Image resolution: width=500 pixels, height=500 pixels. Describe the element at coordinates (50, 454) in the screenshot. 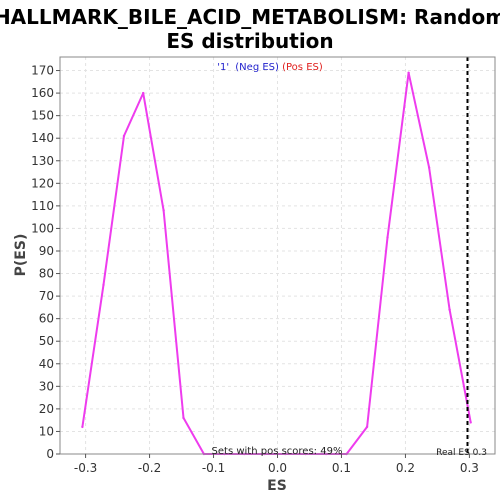

I see `y-tick-label: 0` at that location.